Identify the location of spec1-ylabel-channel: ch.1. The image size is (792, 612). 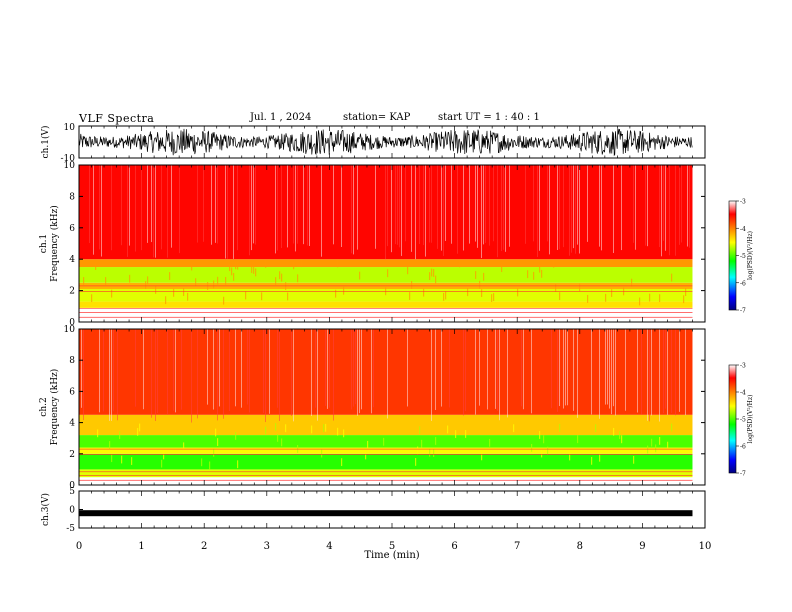
(44, 243).